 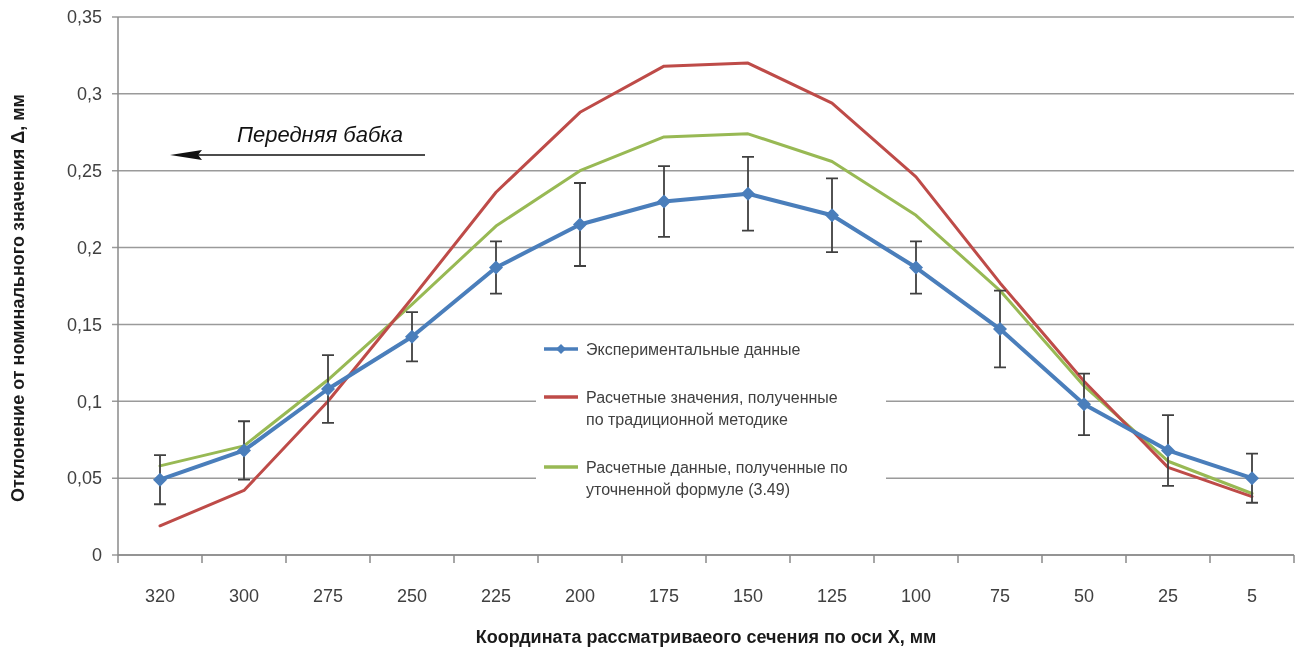 What do you see at coordinates (89, 401) in the screenshot?
I see `y-tick-label: 0,1` at bounding box center [89, 401].